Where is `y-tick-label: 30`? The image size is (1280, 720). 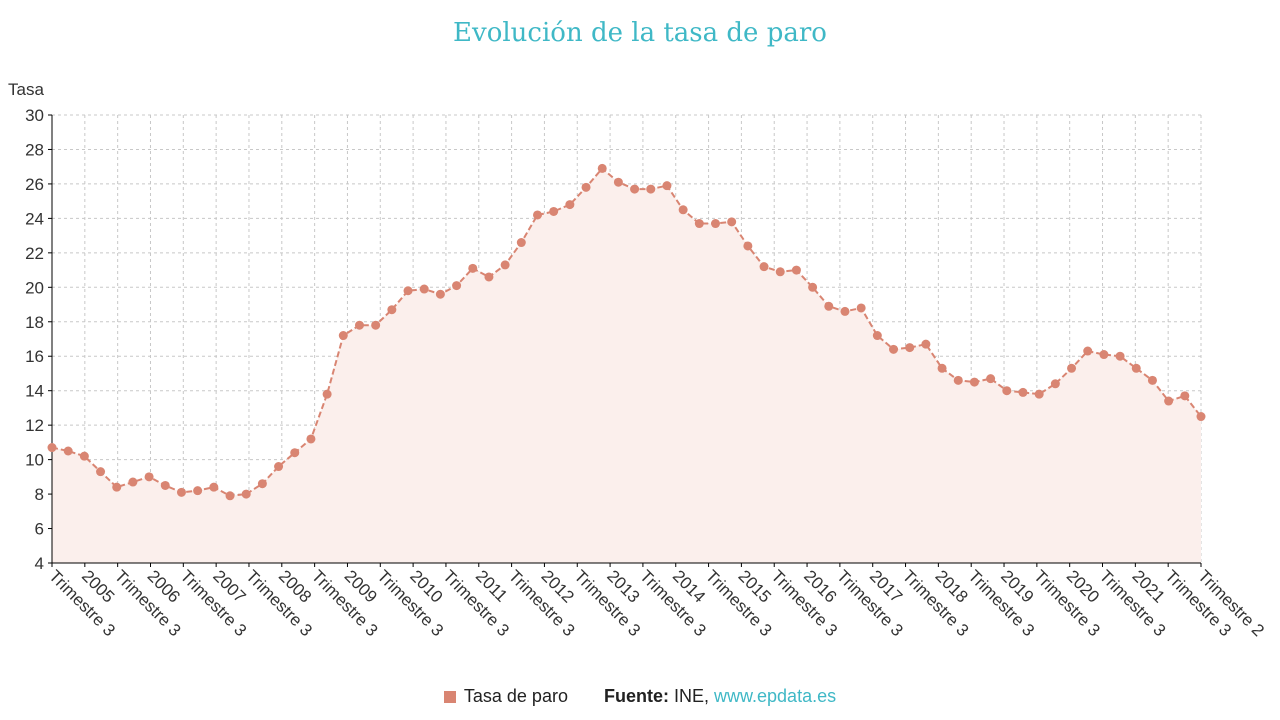 y-tick-label: 30 is located at coordinates (34, 115).